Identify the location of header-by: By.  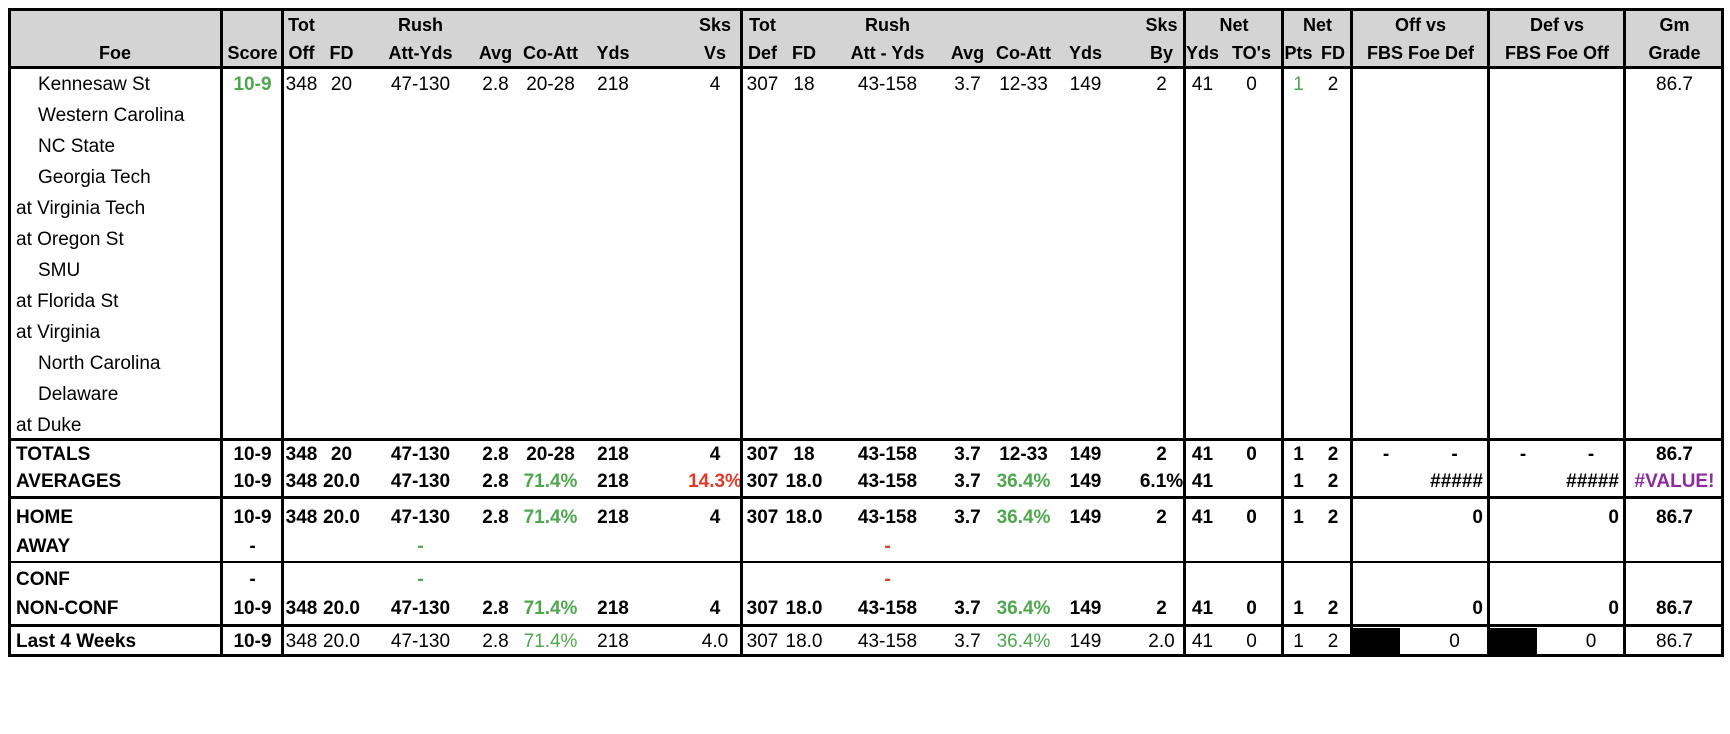
(1161, 53).